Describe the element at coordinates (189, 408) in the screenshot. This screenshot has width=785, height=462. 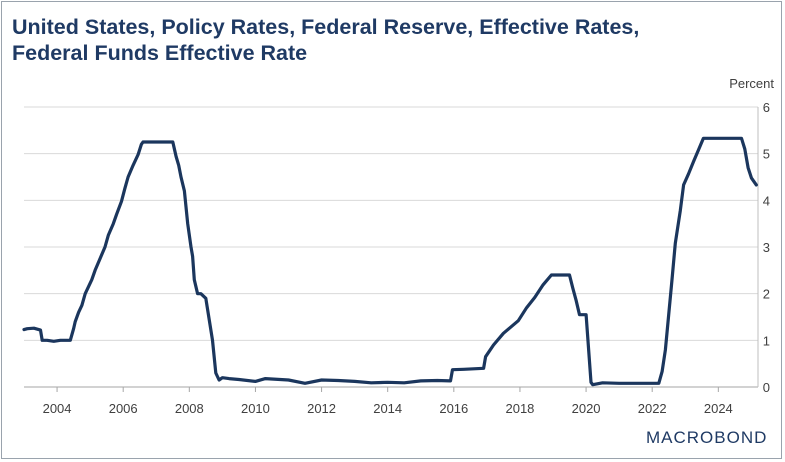
I see `x-tick-label: 2008` at that location.